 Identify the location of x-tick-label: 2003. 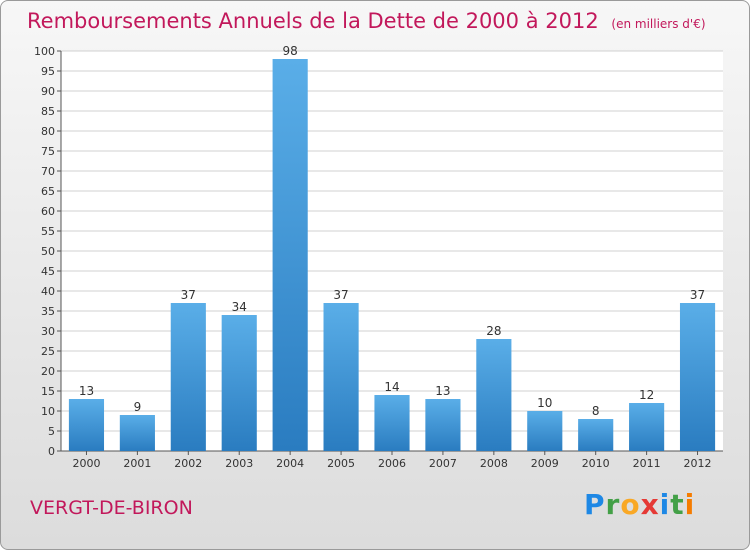
(239, 463).